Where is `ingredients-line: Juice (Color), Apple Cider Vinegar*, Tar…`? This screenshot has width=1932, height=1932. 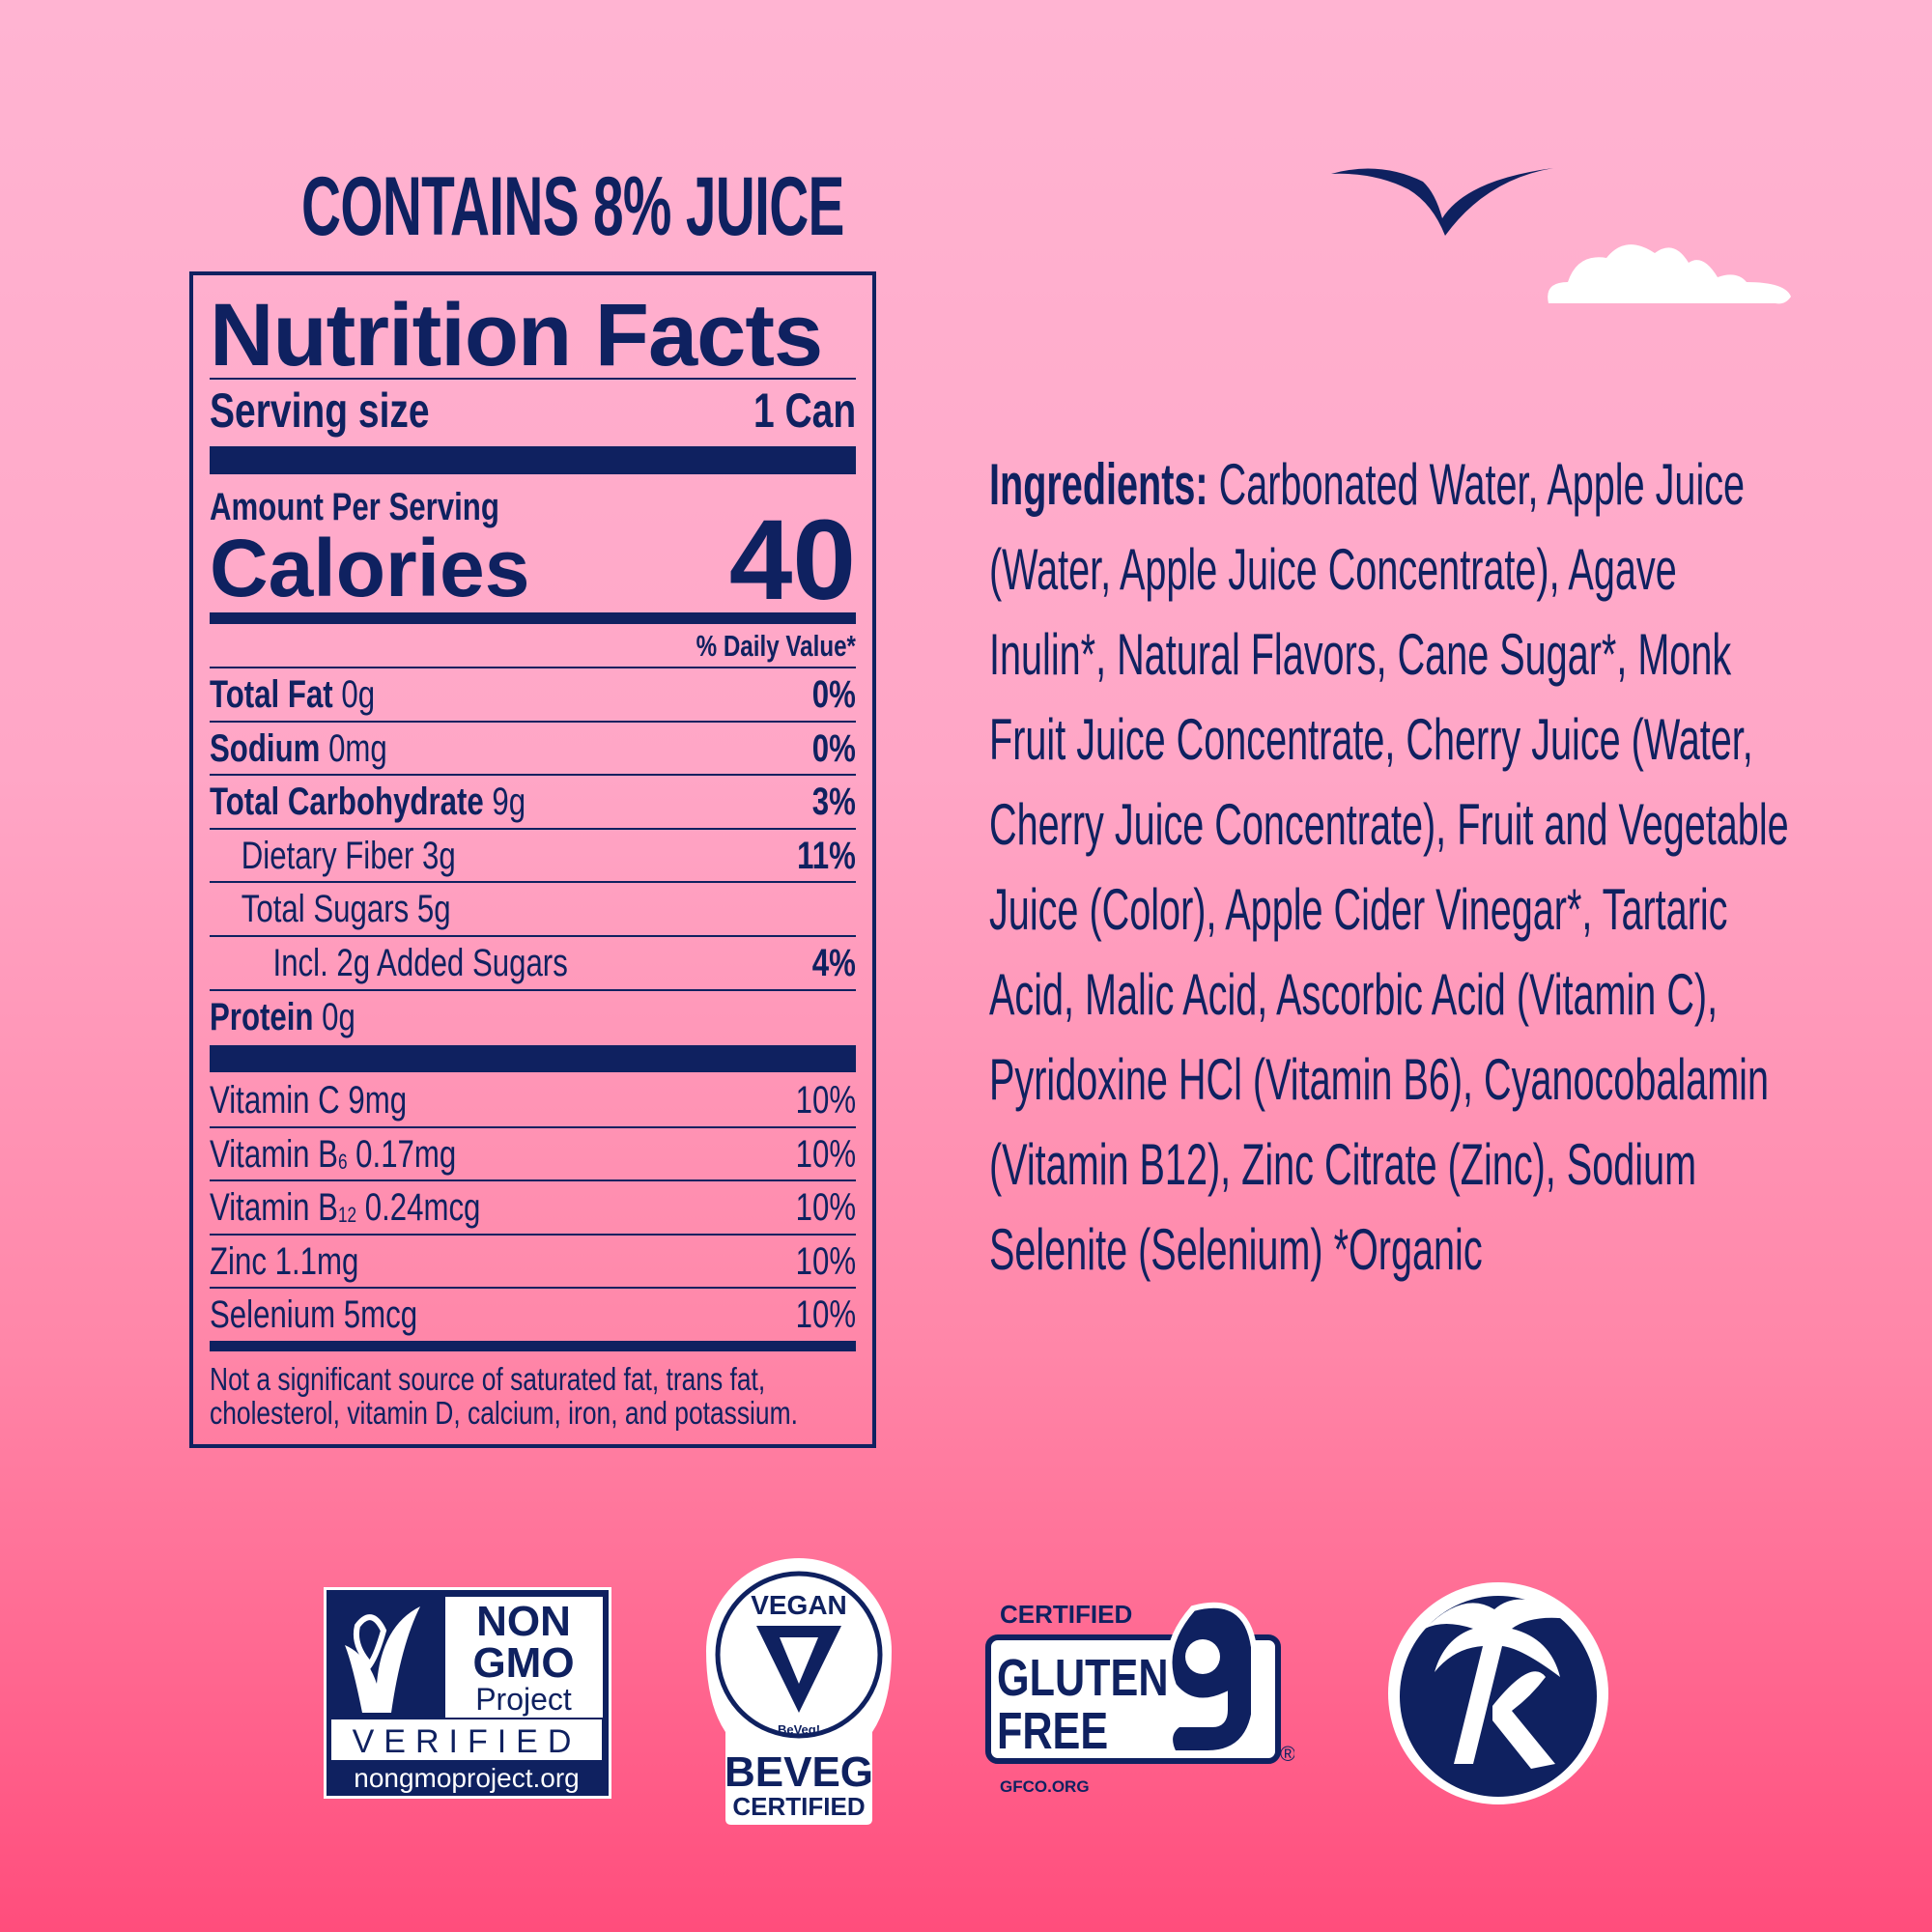 ingredients-line: Juice (Color), Apple Cider Vinegar*, Tar… is located at coordinates (1358, 909).